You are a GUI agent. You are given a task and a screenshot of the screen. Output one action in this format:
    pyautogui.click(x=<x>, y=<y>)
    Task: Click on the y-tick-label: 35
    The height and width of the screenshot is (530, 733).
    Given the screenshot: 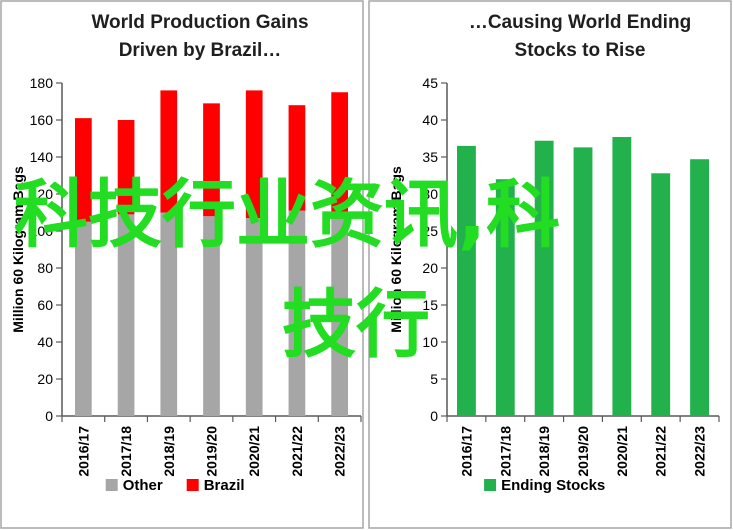 What is the action you would take?
    pyautogui.click(x=430, y=157)
    